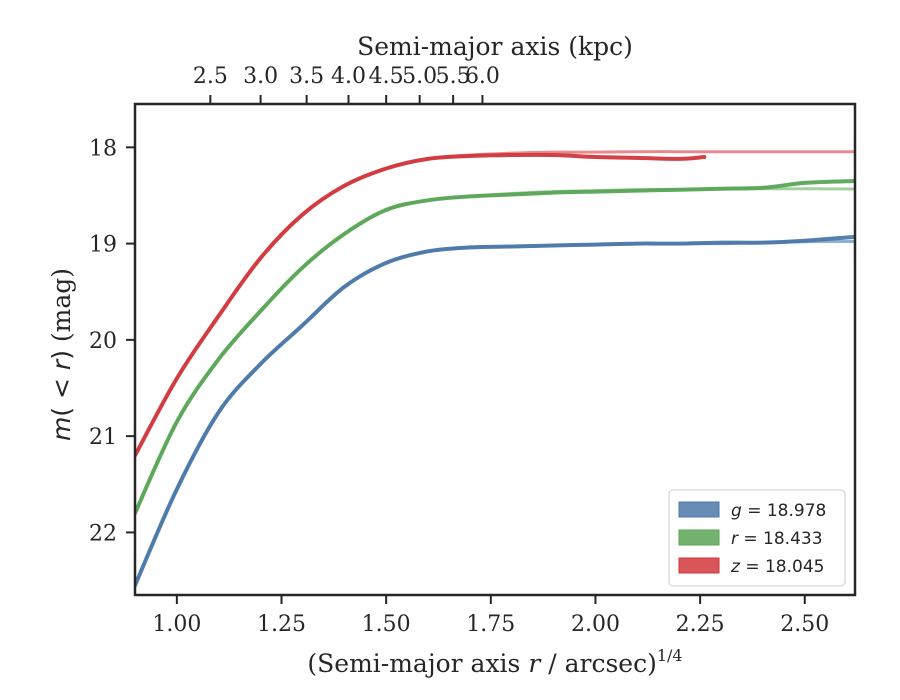  Describe the element at coordinates (777, 567) in the screenshot. I see `legend-label-z: z = 18.045` at that location.